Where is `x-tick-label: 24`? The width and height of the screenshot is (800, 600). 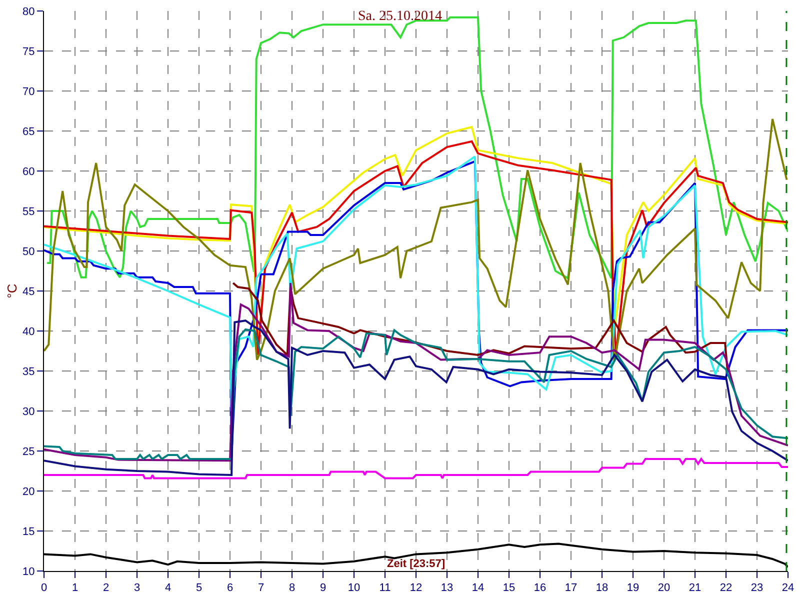 x-tick-label: 24 is located at coordinates (788, 588).